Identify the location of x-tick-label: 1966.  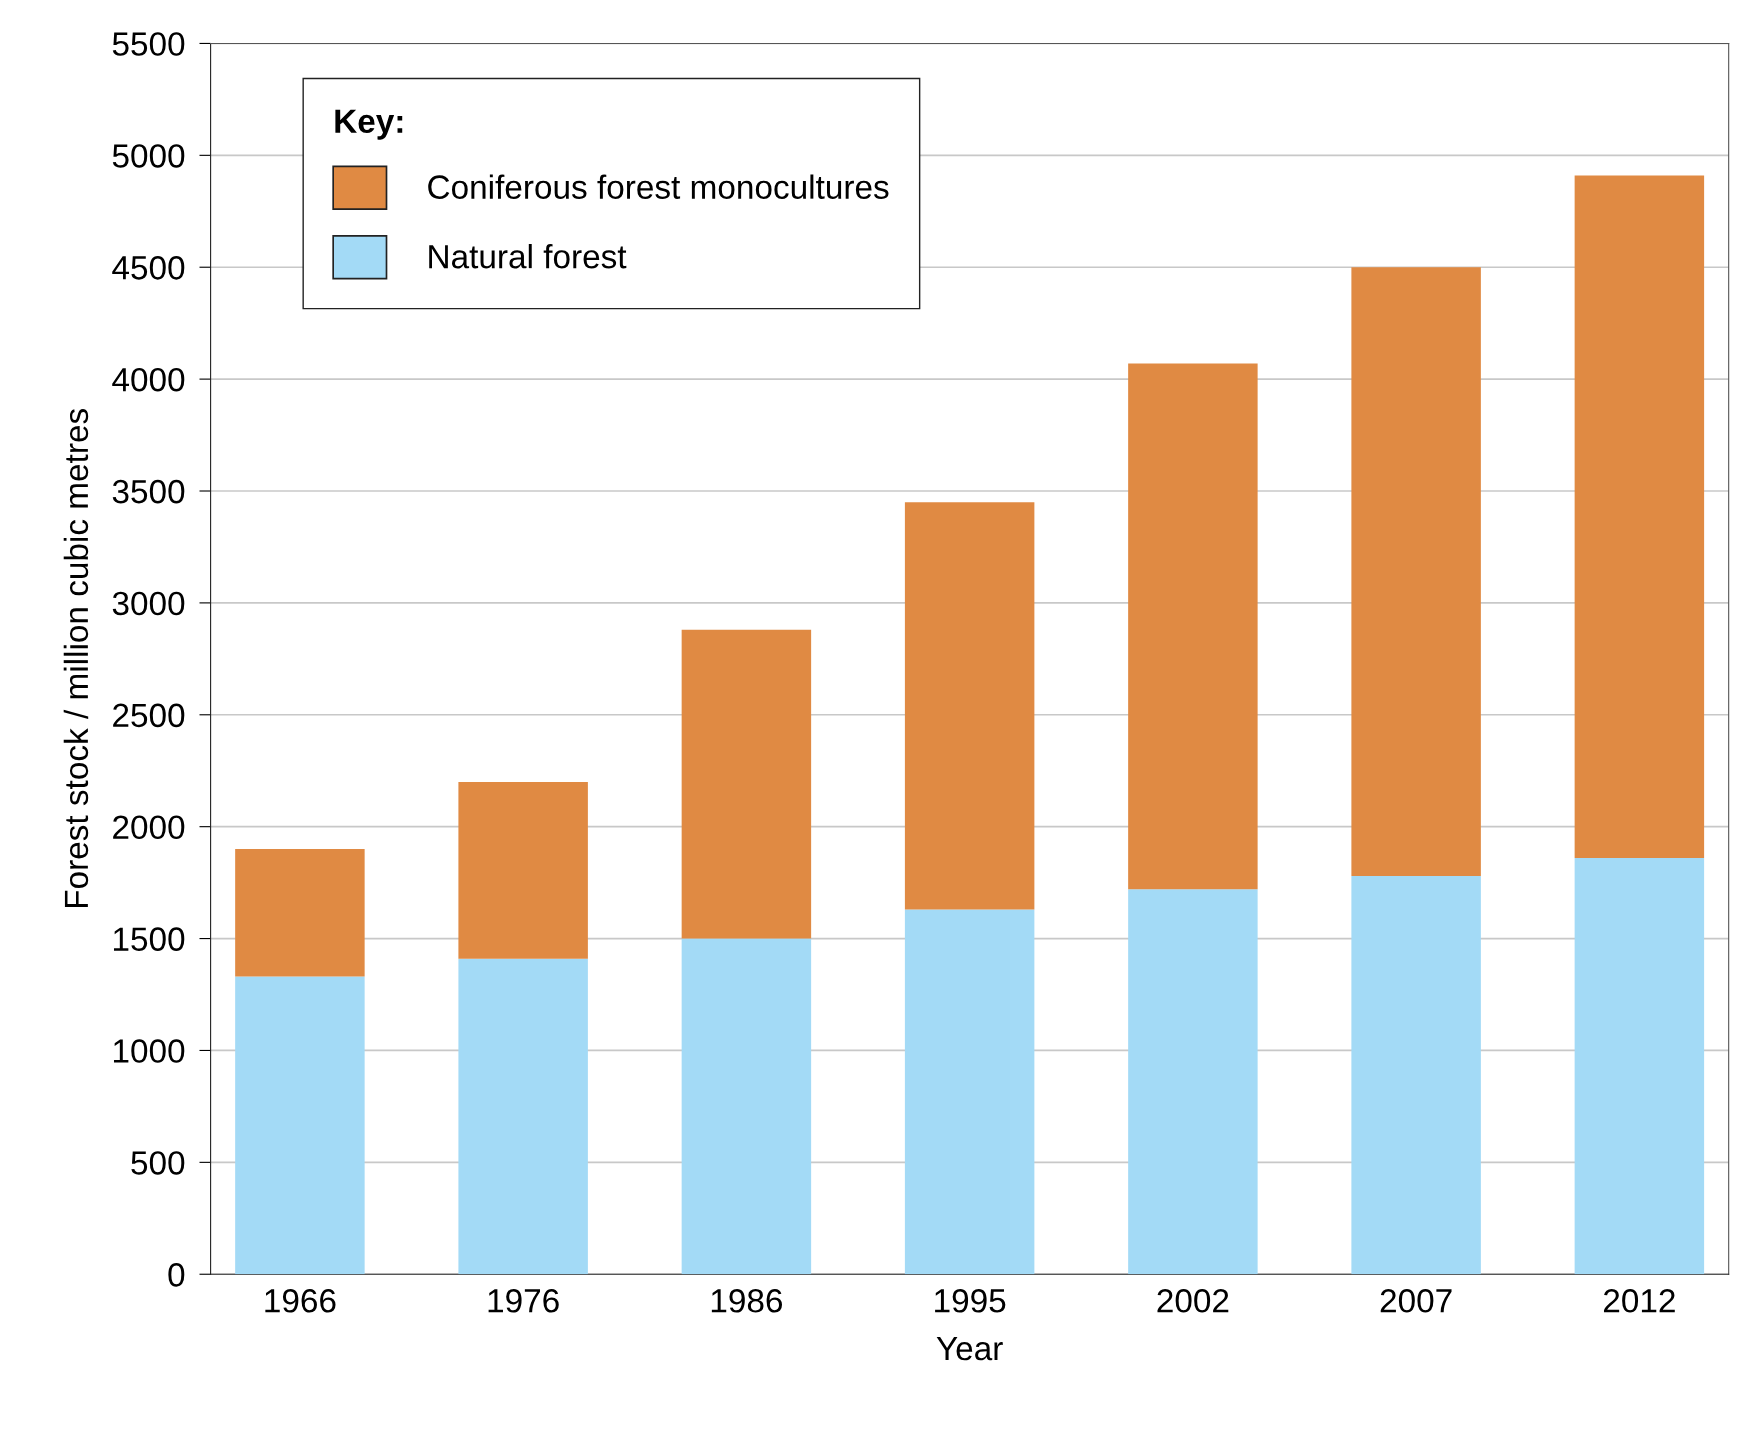
(300, 1301).